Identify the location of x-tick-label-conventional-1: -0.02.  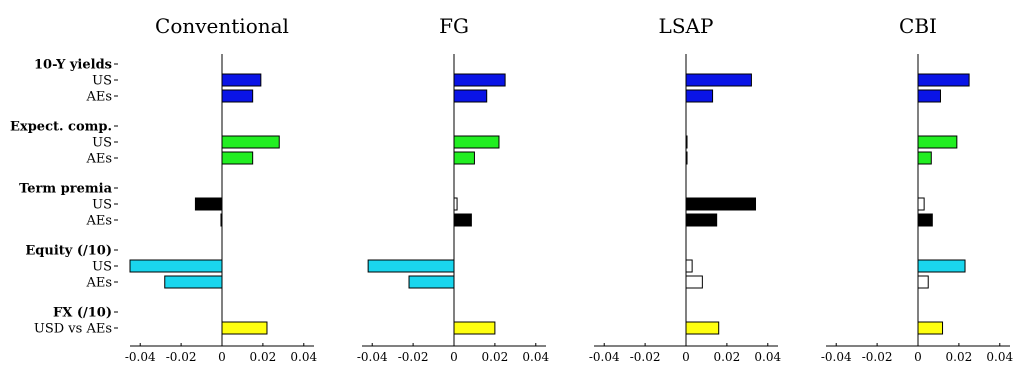
(181, 357).